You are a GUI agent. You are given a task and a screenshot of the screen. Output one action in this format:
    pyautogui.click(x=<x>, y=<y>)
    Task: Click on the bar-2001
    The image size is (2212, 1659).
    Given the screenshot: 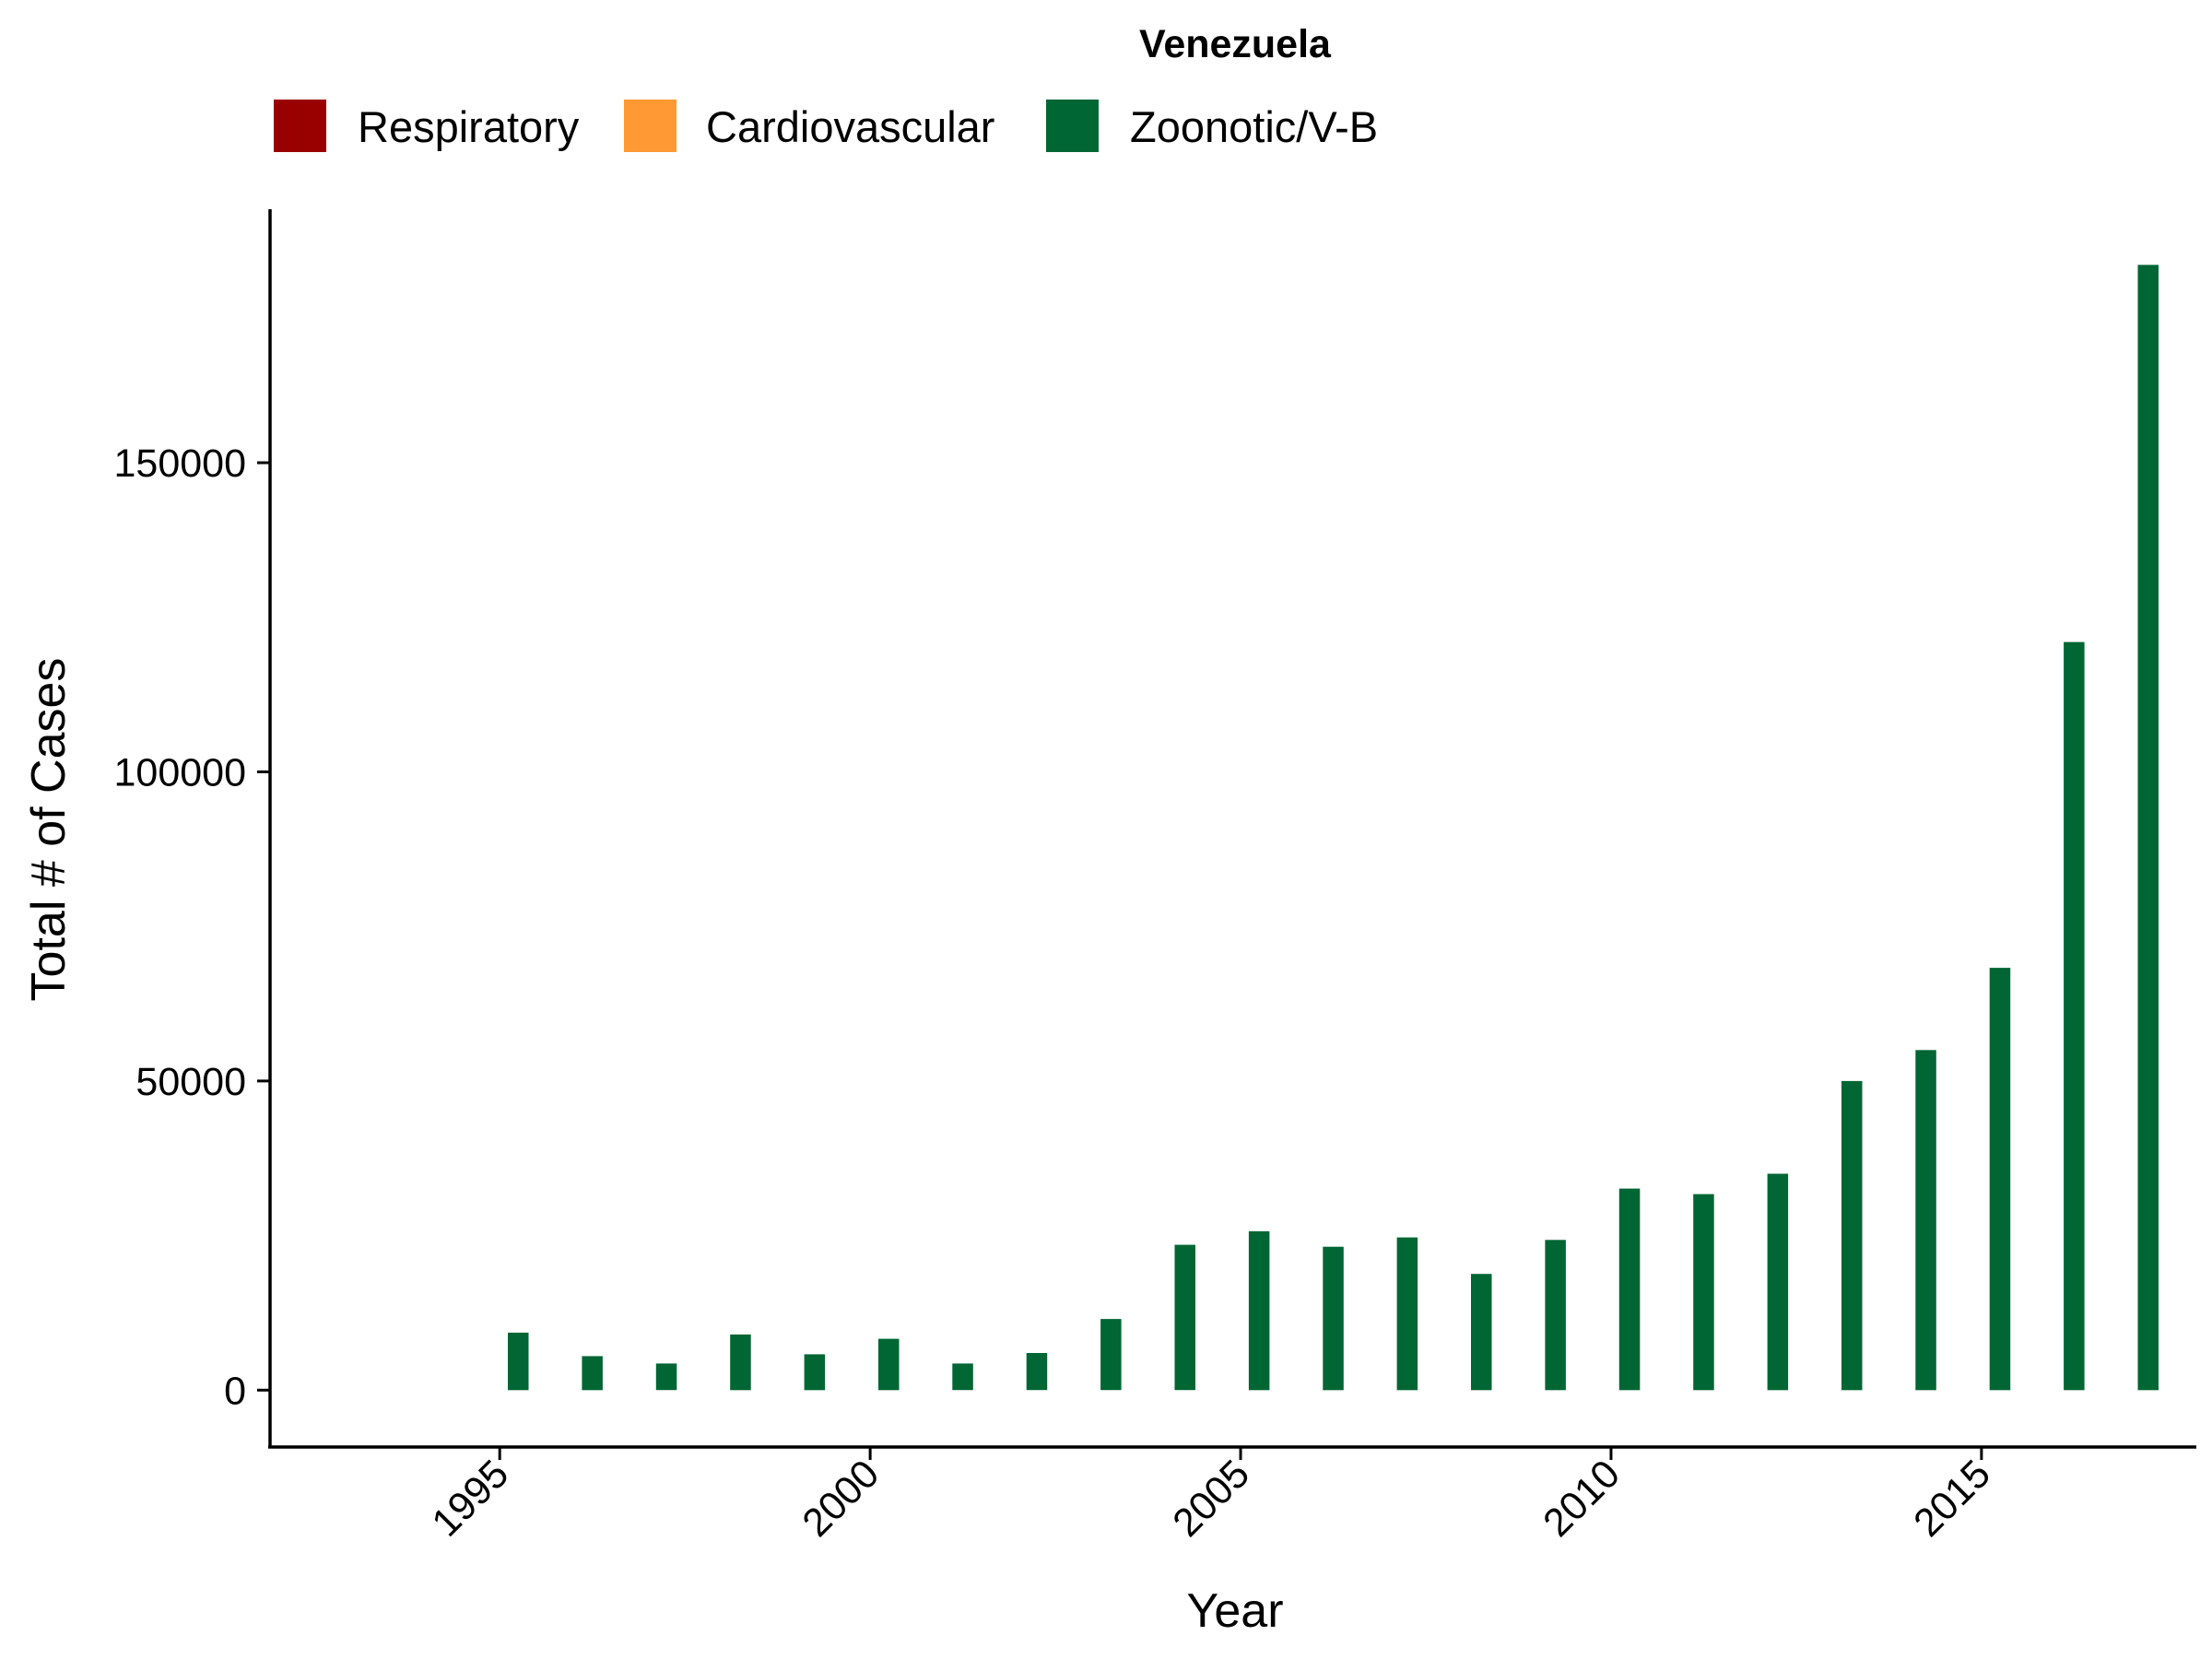 What is the action you would take?
    pyautogui.click(x=962, y=1377)
    